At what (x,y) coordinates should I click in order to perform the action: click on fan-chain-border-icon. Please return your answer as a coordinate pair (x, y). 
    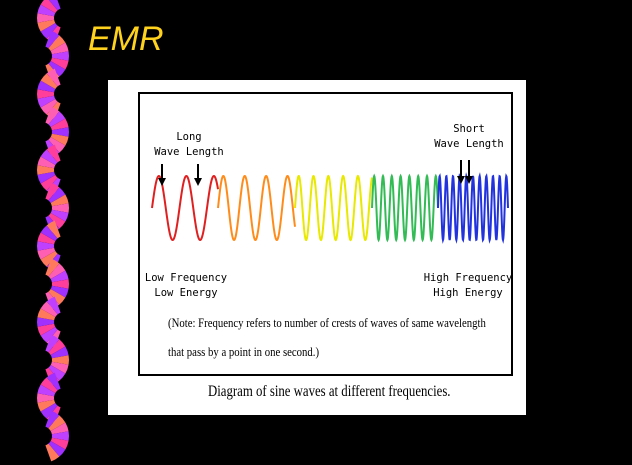
    Looking at the image, I should click on (52, 231).